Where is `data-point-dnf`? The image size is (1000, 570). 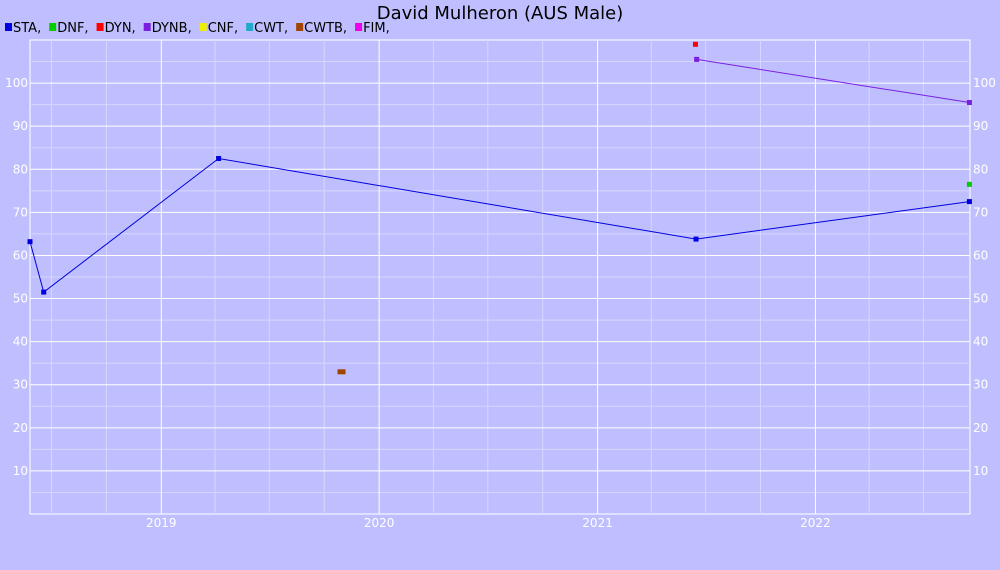 data-point-dnf is located at coordinates (969, 184).